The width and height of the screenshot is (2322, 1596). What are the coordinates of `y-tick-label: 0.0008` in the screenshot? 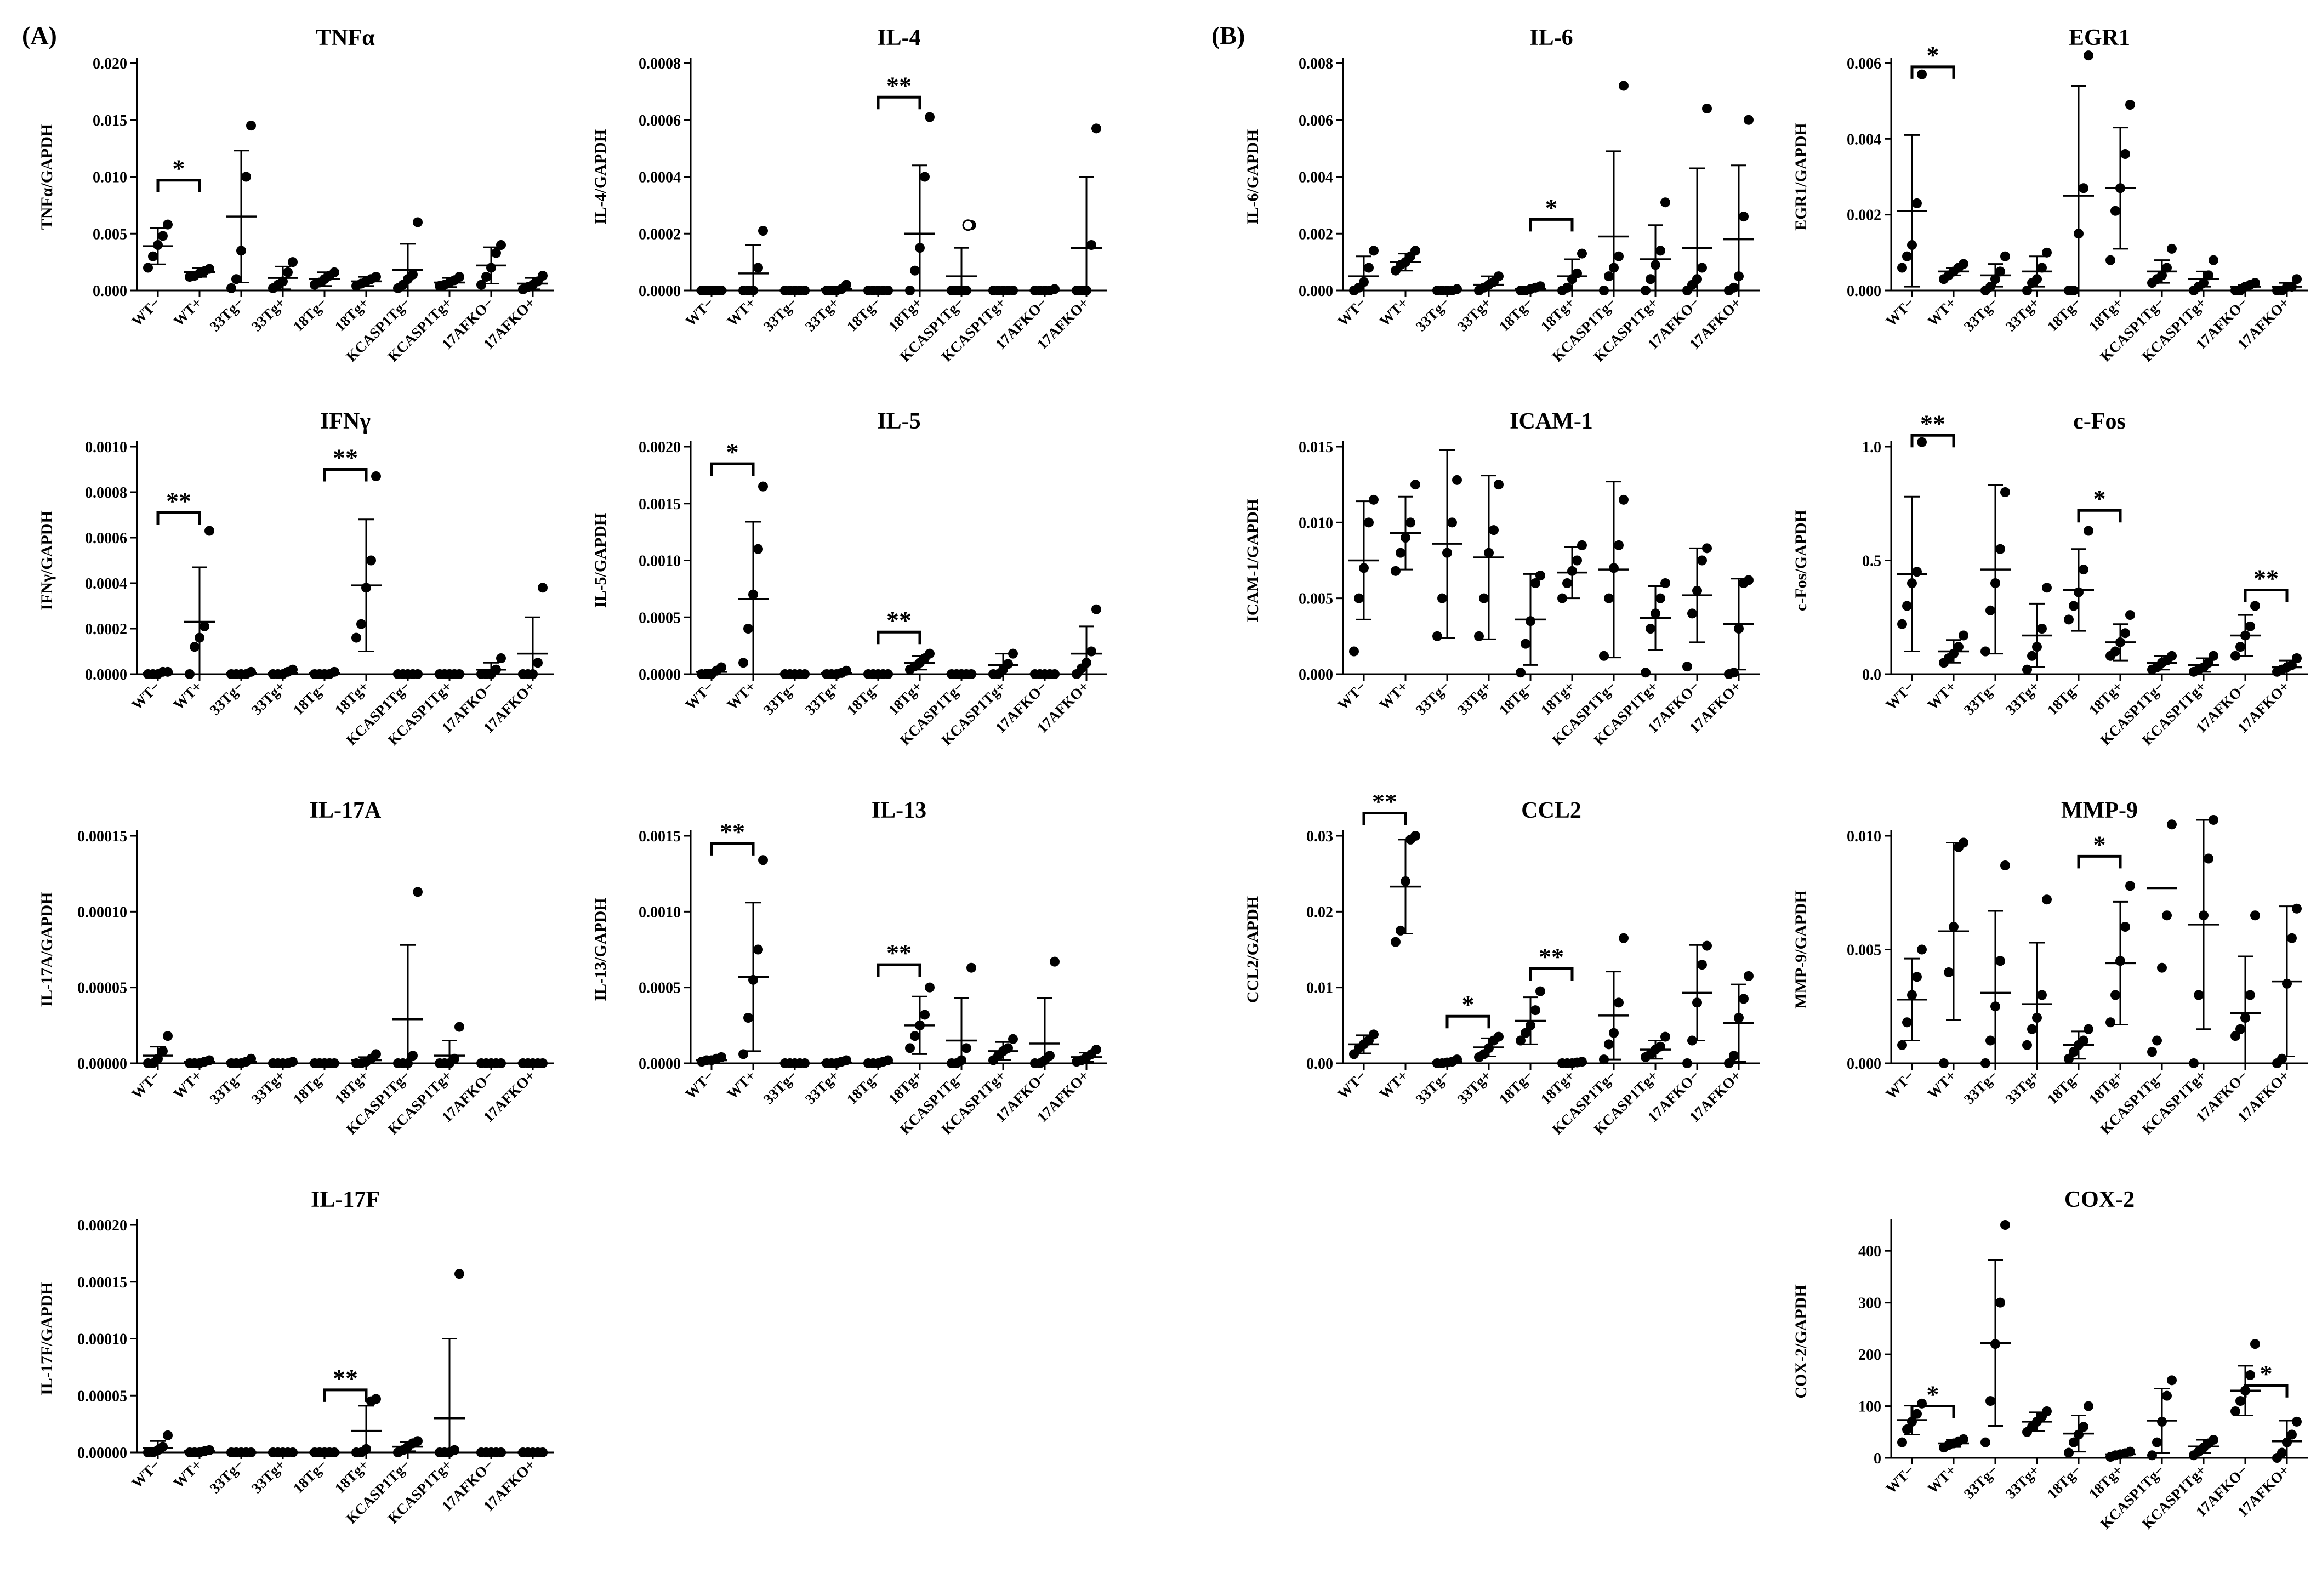 It's located at (106, 493).